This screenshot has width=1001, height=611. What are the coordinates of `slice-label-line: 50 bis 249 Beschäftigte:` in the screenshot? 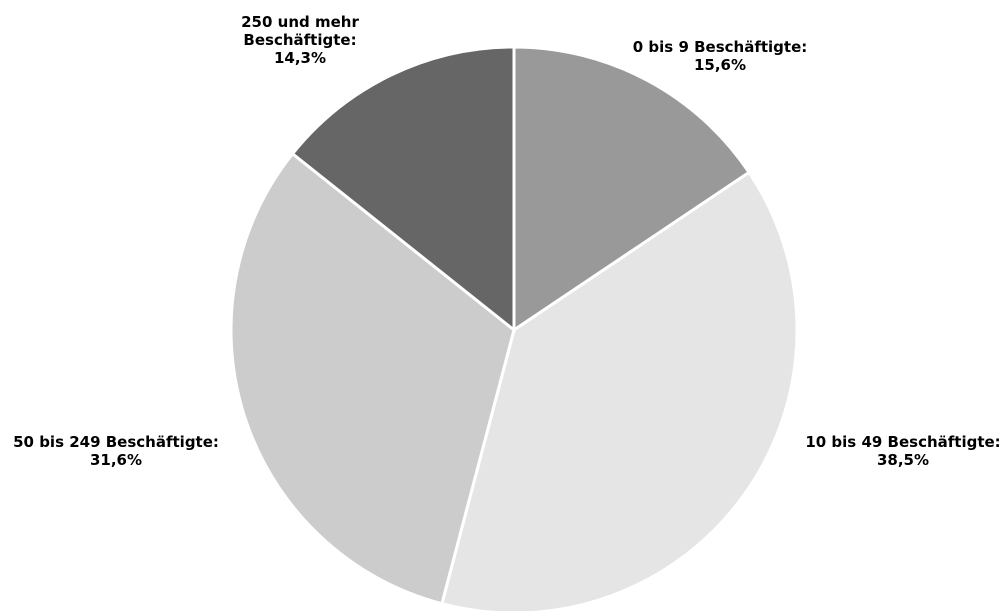 It's located at (116, 442).